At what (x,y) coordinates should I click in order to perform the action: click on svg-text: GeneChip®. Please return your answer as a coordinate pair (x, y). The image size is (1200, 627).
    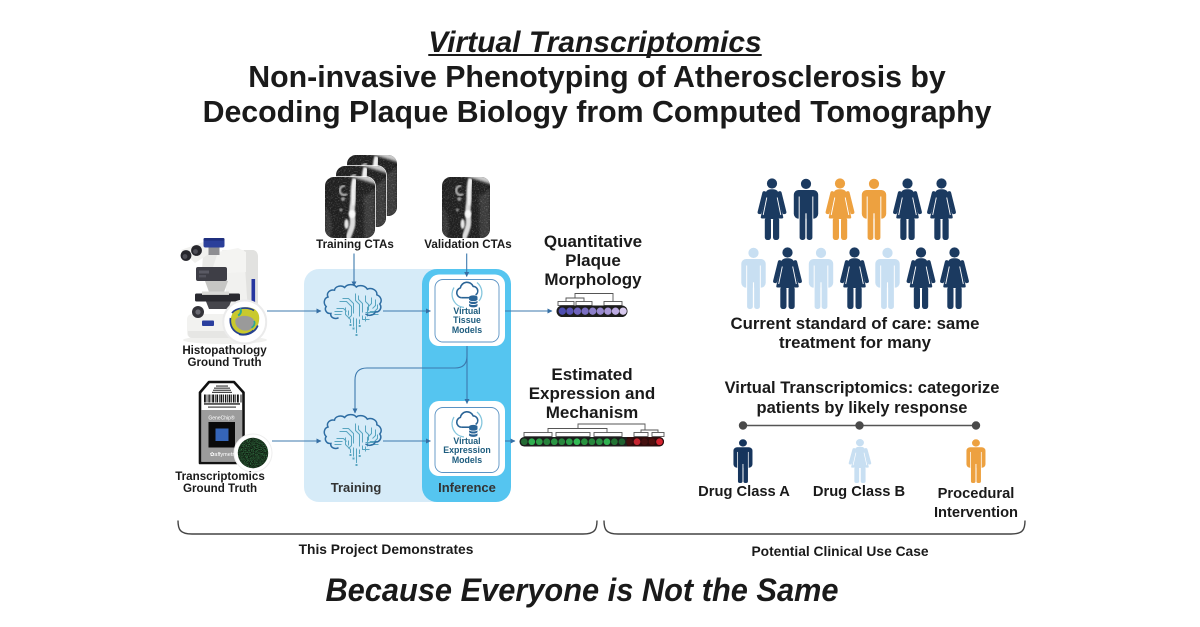
    Looking at the image, I should click on (221, 418).